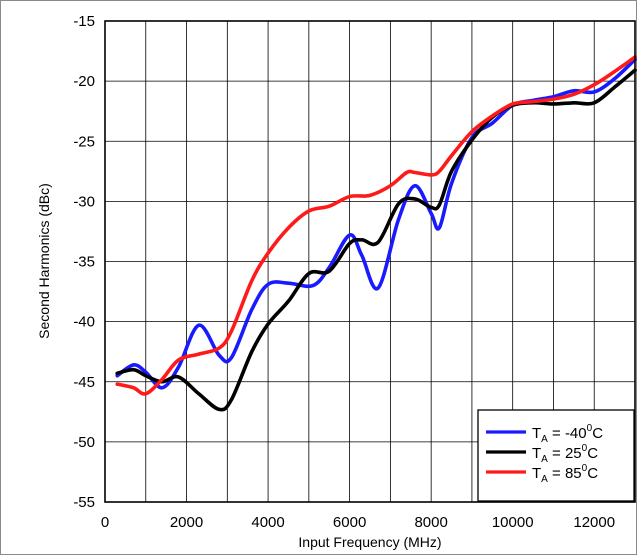  What do you see at coordinates (84, 141) in the screenshot?
I see `y-tick-label: -25` at bounding box center [84, 141].